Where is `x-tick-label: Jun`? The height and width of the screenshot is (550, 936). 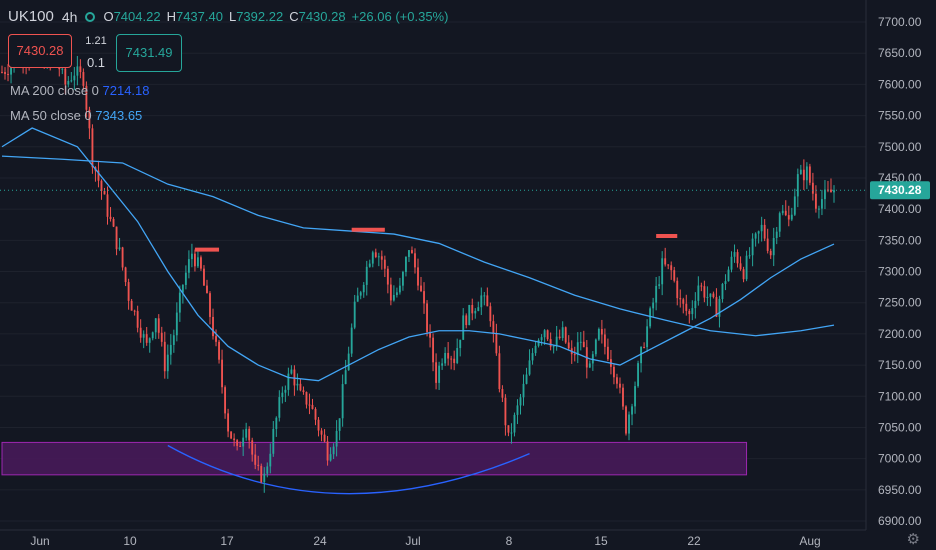 x-tick-label: Jun is located at coordinates (39, 541).